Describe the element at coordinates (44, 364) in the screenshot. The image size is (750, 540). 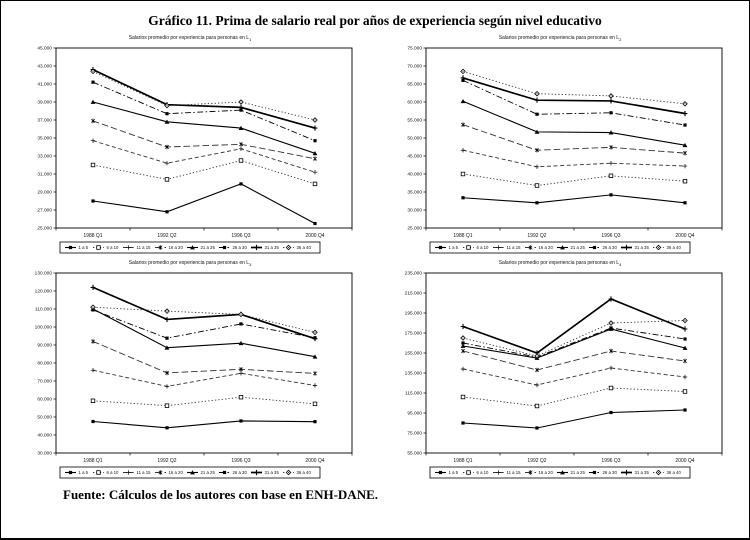
I see `svg-text: 80.000` at that location.